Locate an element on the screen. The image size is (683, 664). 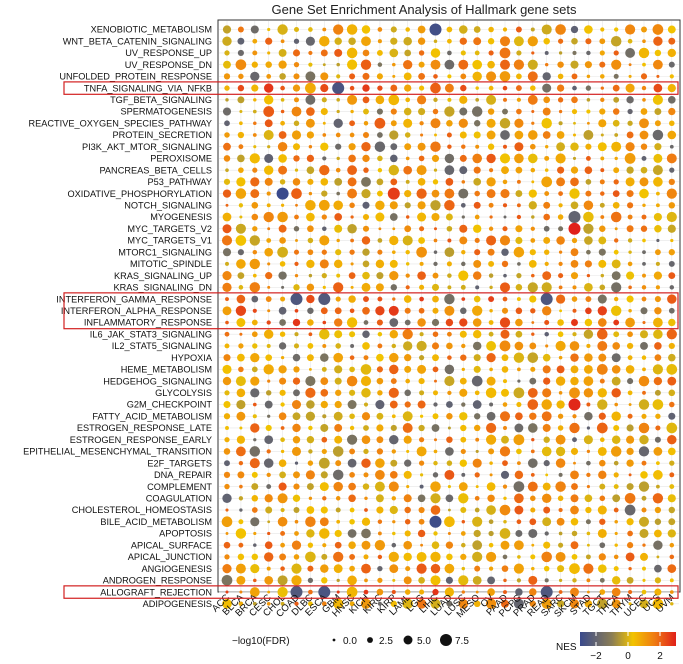
y-tick-label: APICAL_SURFACE is located at coordinates (171, 545).